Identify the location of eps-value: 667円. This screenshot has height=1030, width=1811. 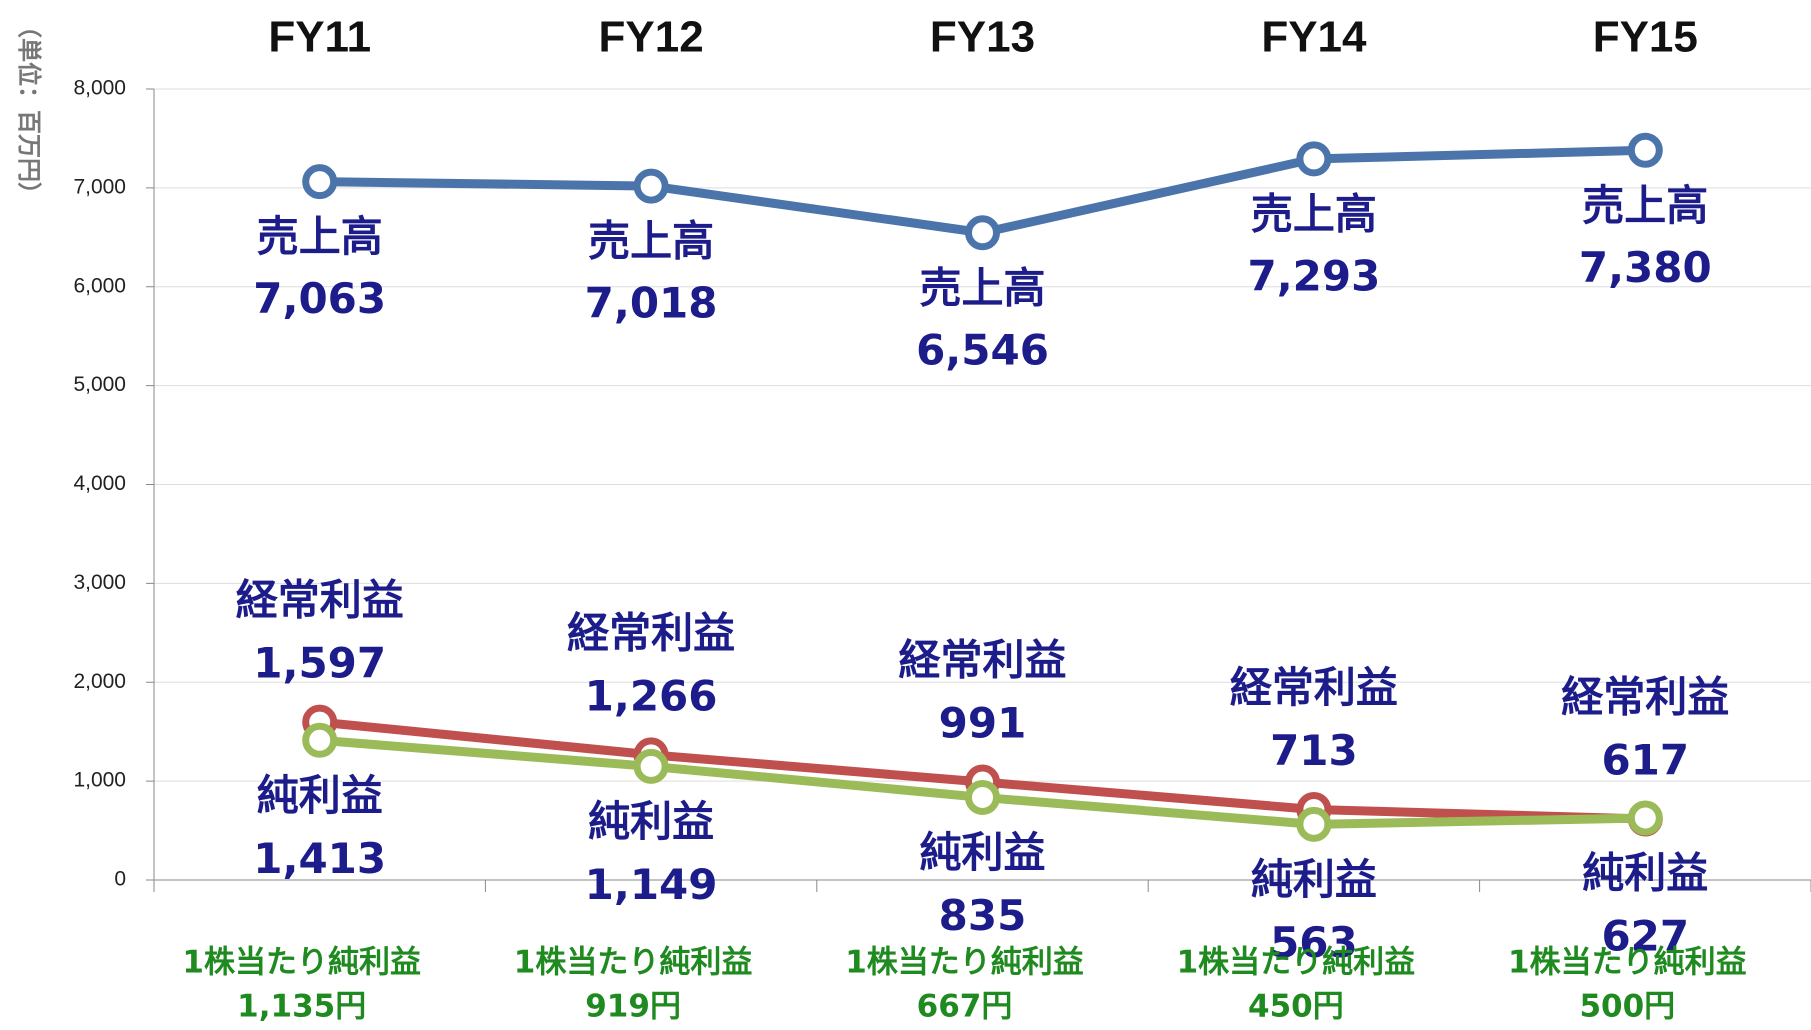
(965, 1007).